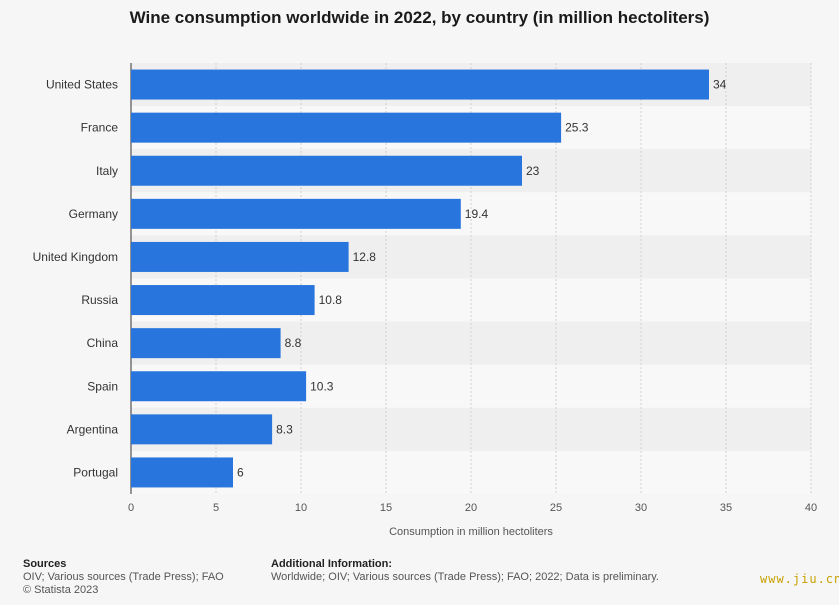 The image size is (839, 605). What do you see at coordinates (386, 508) in the screenshot?
I see `x-tick-label: 15` at bounding box center [386, 508].